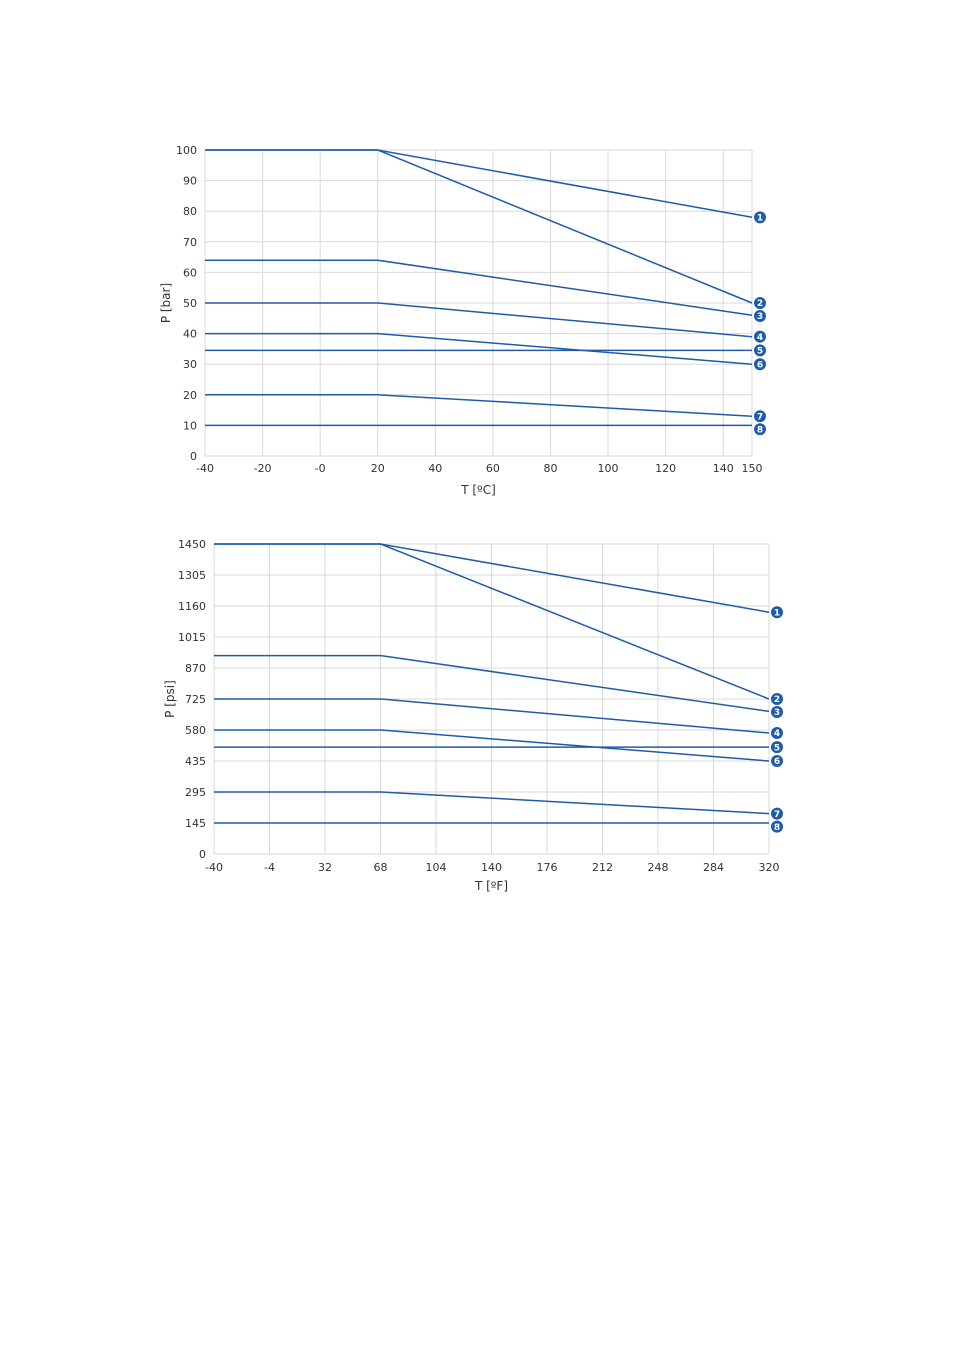  I want to click on badge-number: 8, so click(760, 430).